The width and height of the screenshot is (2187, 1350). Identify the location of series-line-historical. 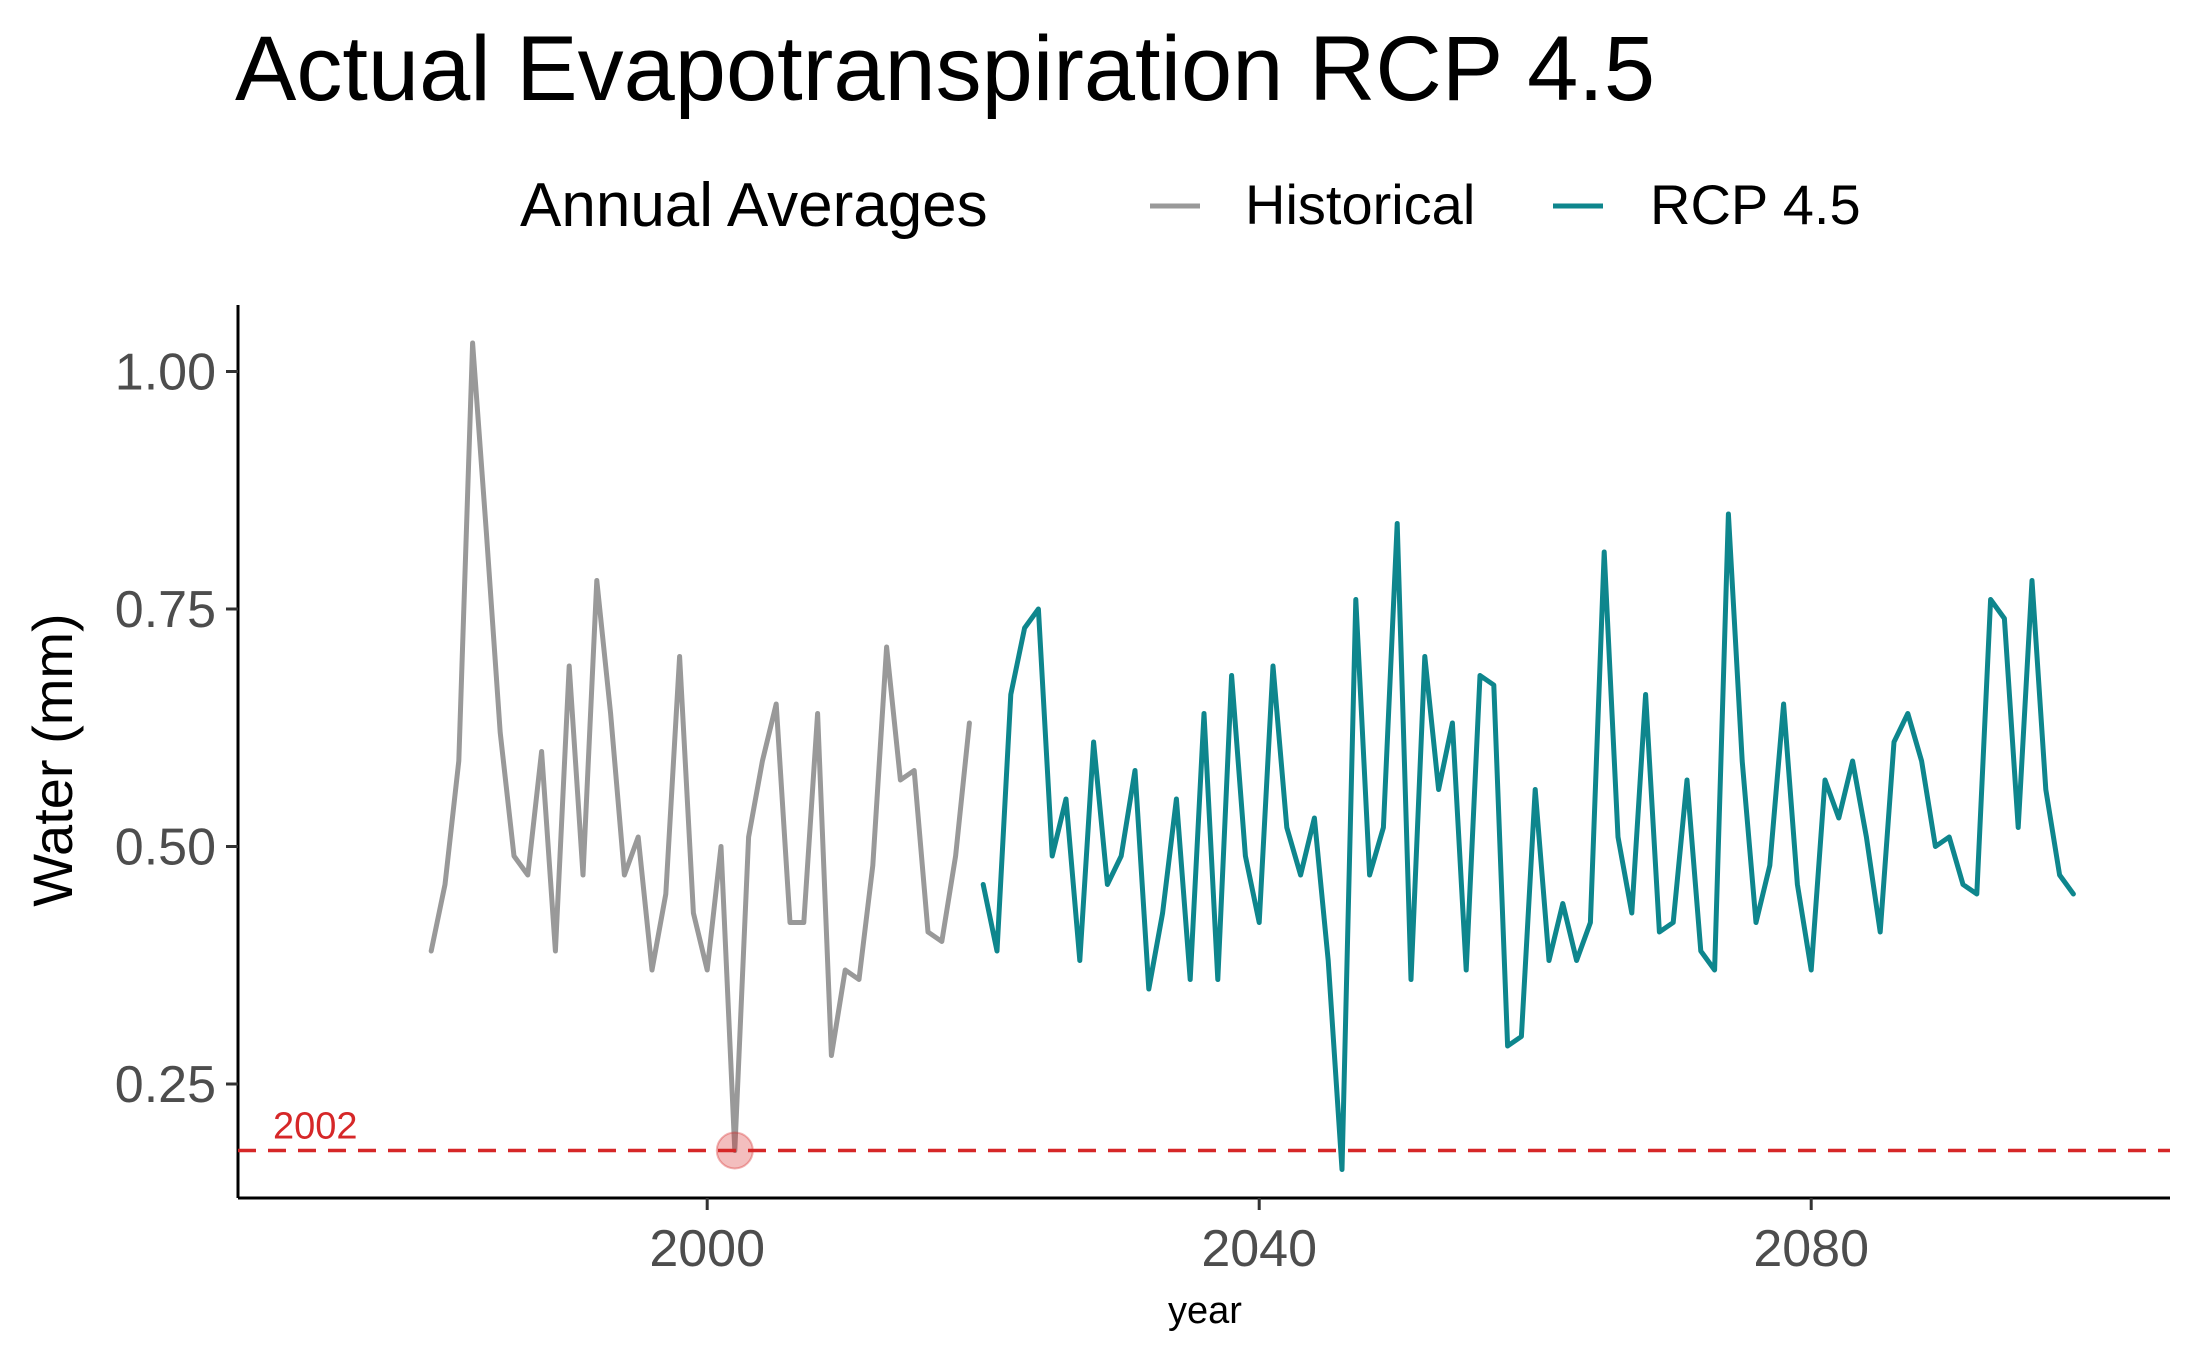
(700, 746).